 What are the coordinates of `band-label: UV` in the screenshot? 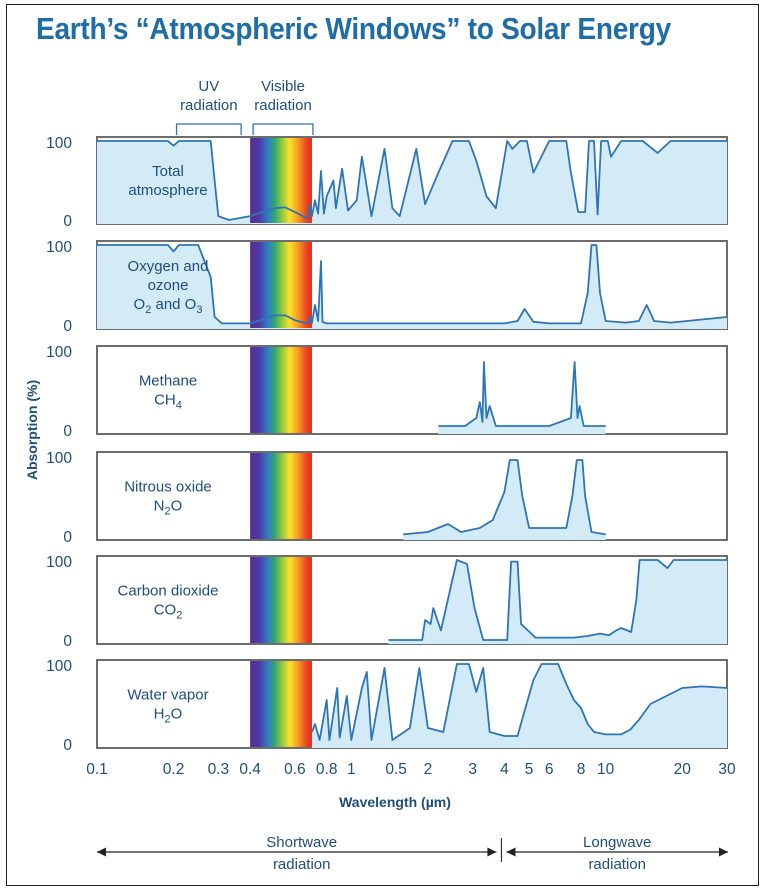 It's located at (208, 86).